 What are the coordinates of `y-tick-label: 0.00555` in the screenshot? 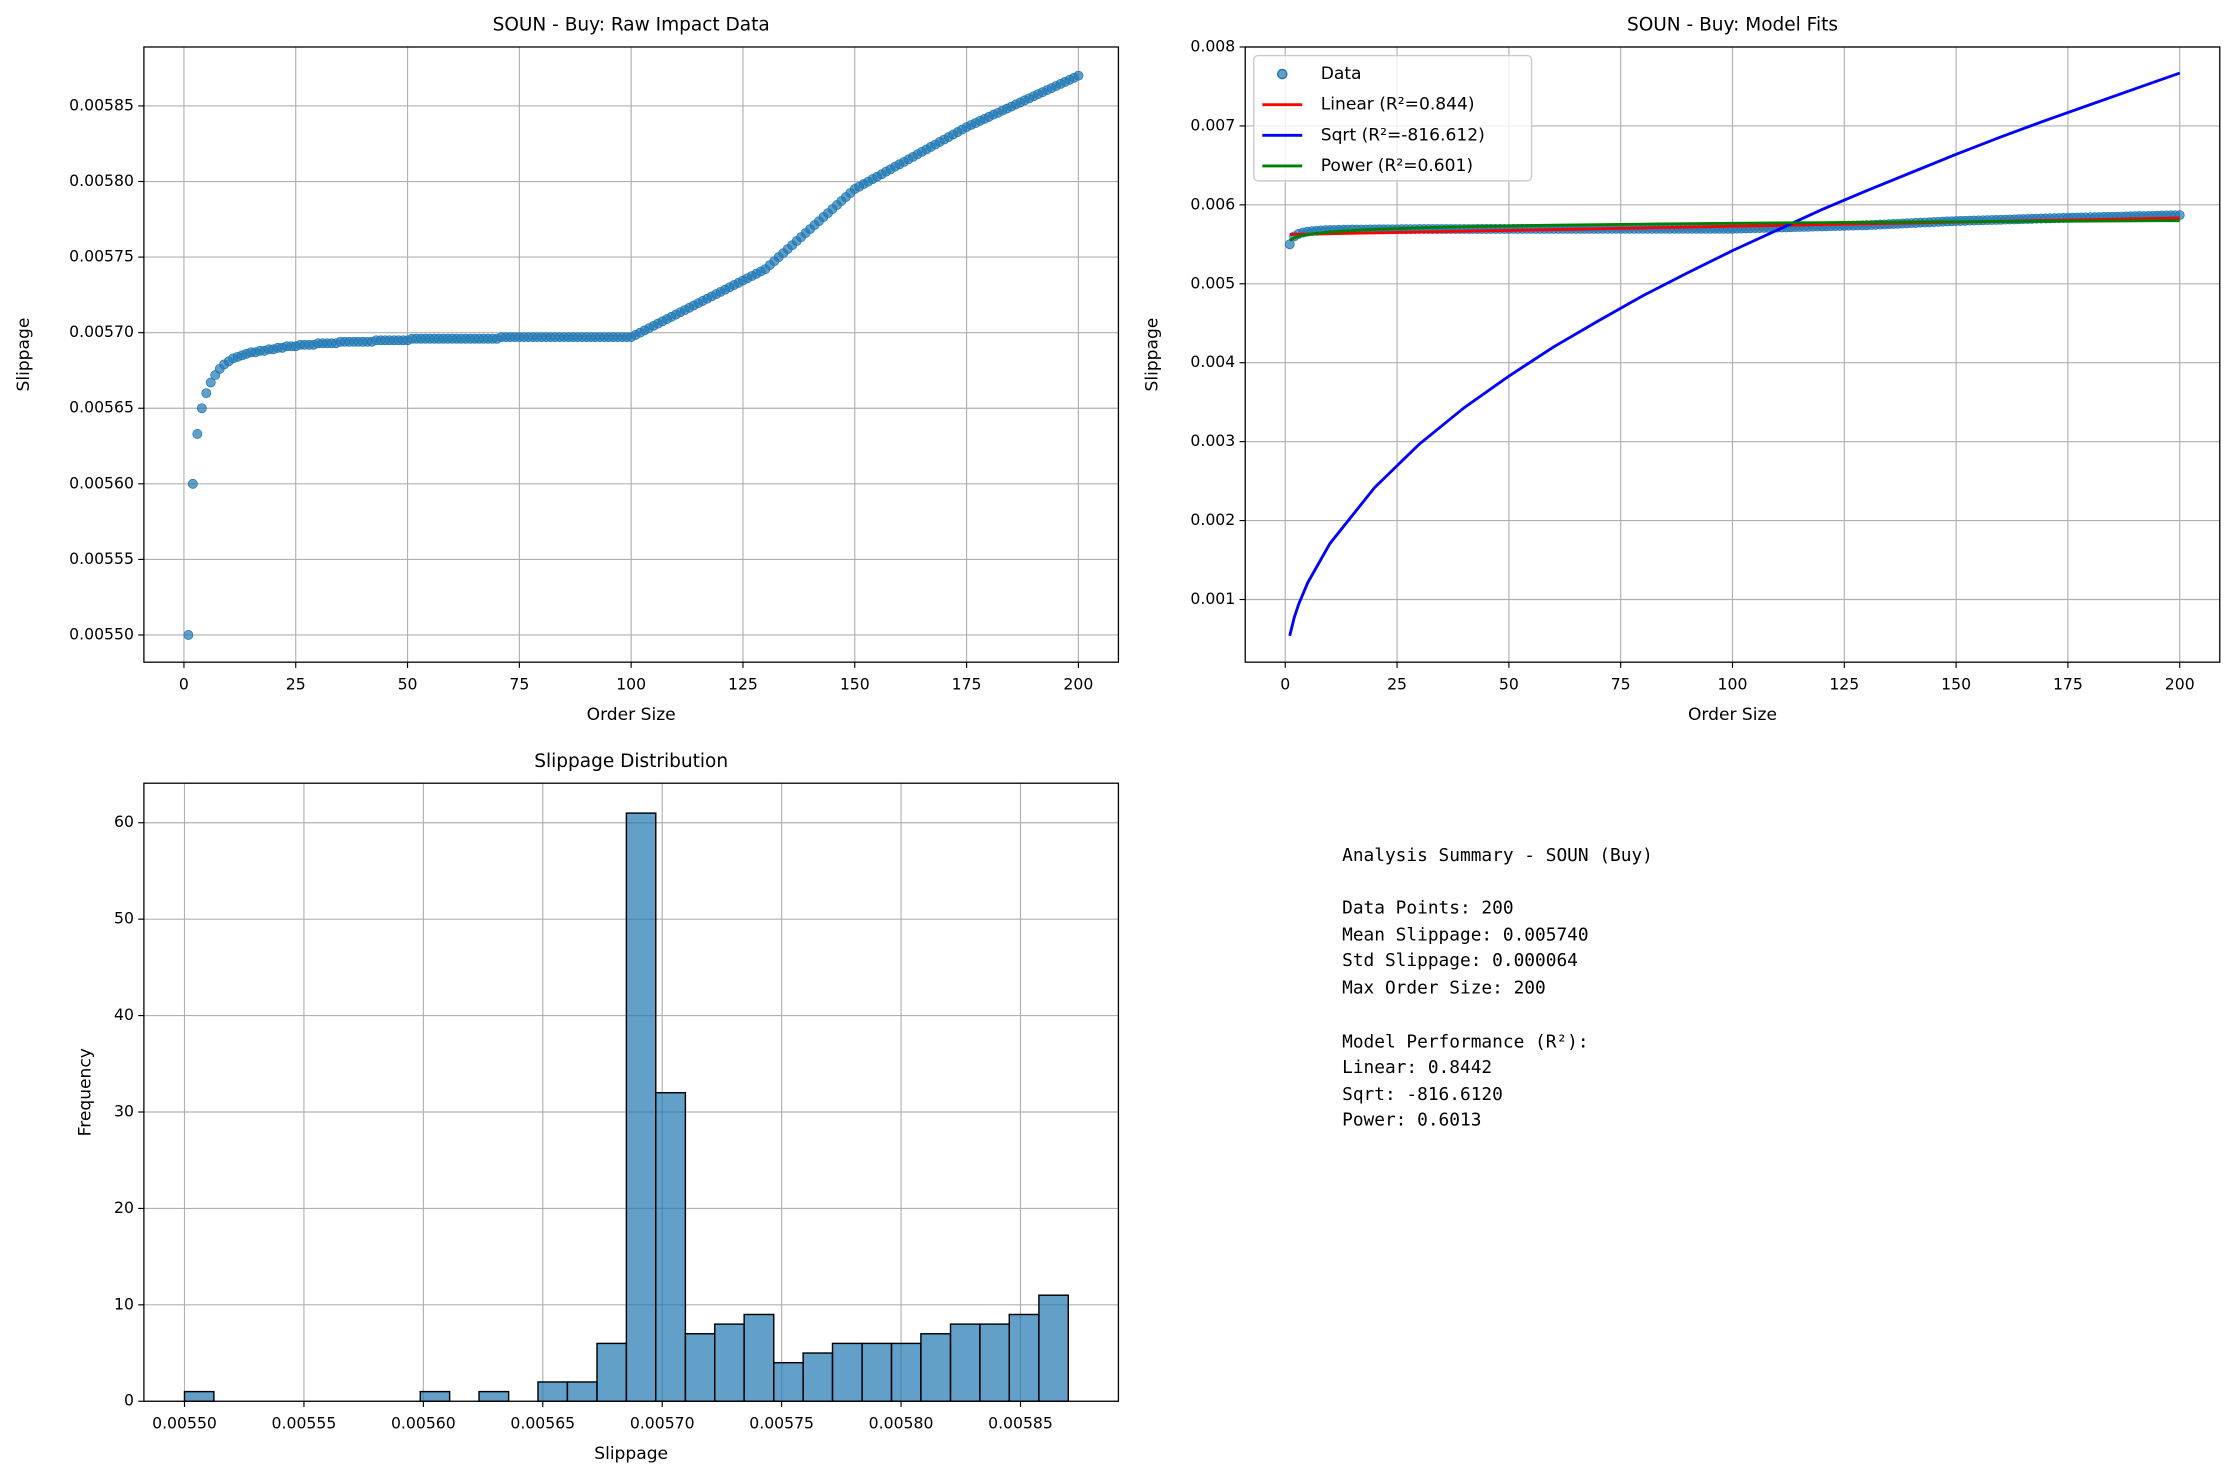 It's located at (101, 558).